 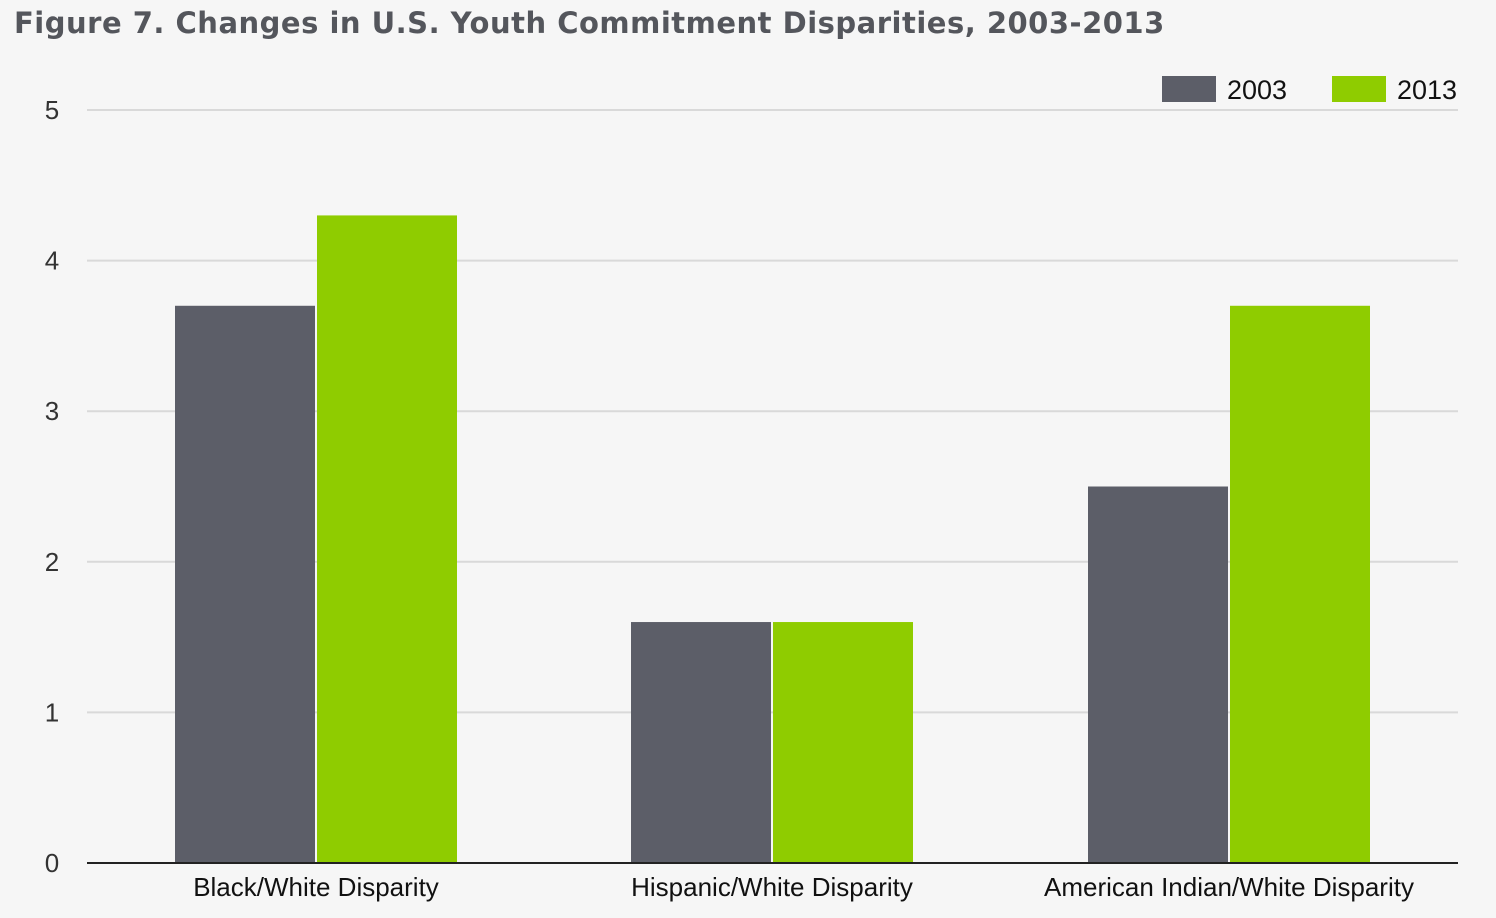 I want to click on y-tick-label: 4, so click(x=52, y=261).